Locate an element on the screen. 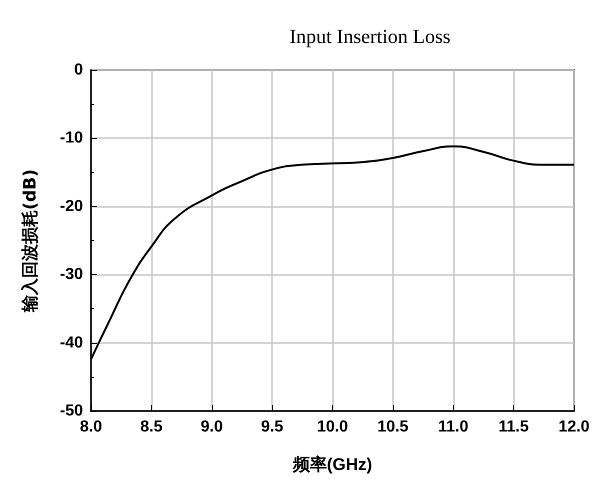 This screenshot has width=608, height=497. x-tick-label: 11.0 is located at coordinates (453, 427).